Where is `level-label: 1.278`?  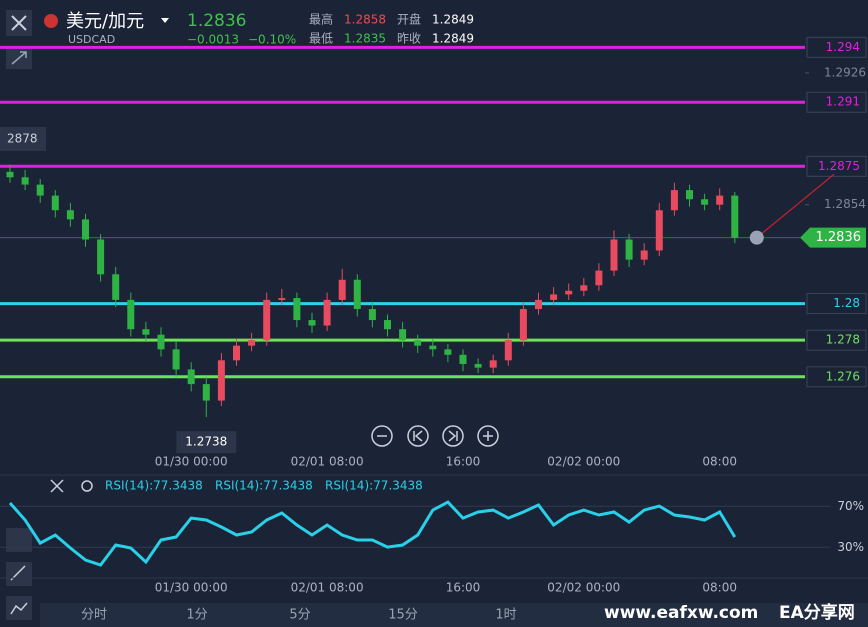
level-label: 1.278 is located at coordinates (843, 340).